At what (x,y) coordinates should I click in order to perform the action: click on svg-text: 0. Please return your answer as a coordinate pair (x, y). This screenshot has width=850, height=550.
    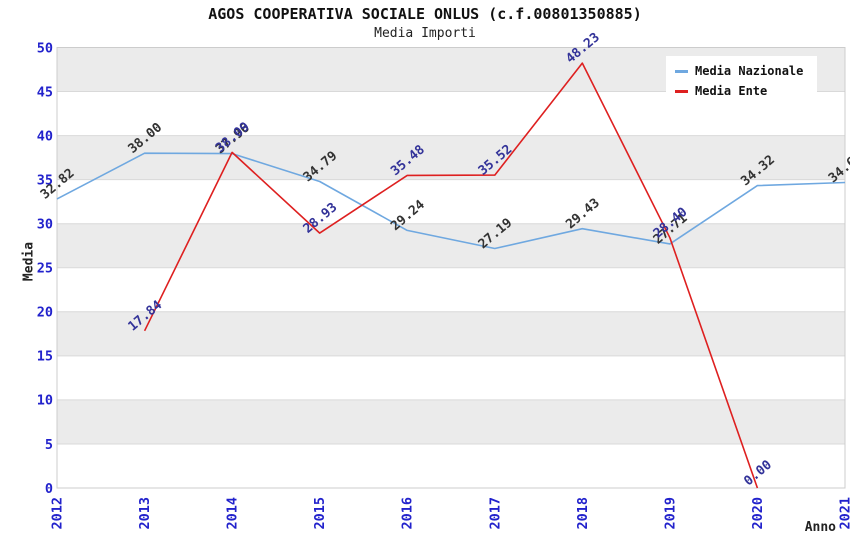
    Looking at the image, I should click on (49, 489).